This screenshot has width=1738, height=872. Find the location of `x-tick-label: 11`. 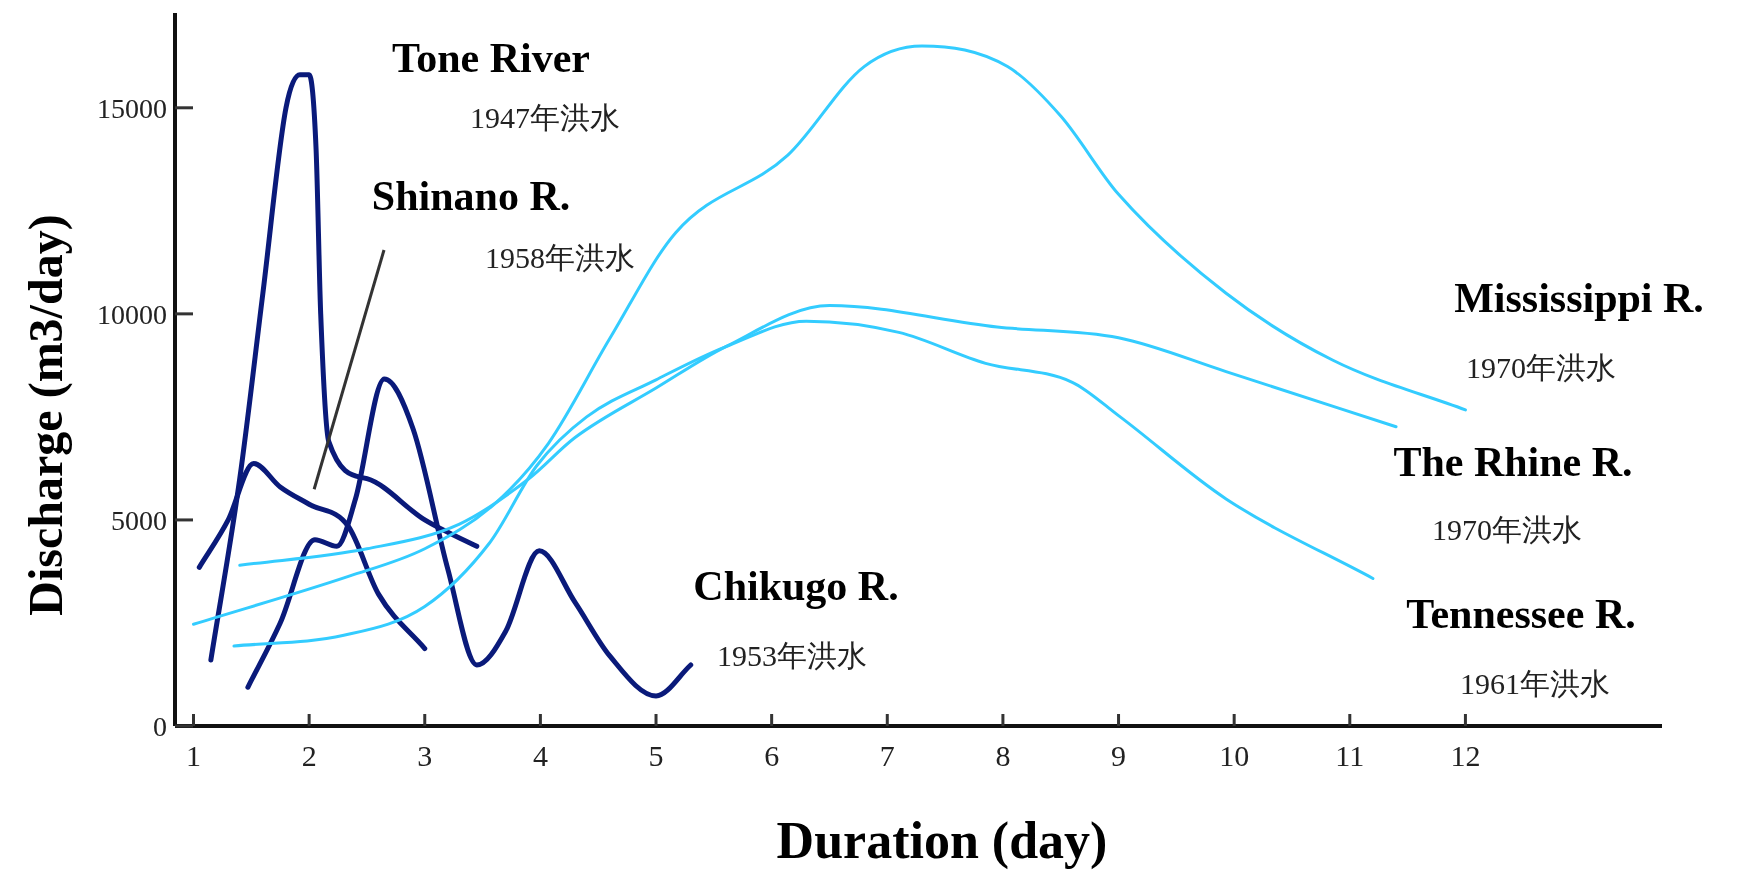

x-tick-label: 11 is located at coordinates (1350, 755).